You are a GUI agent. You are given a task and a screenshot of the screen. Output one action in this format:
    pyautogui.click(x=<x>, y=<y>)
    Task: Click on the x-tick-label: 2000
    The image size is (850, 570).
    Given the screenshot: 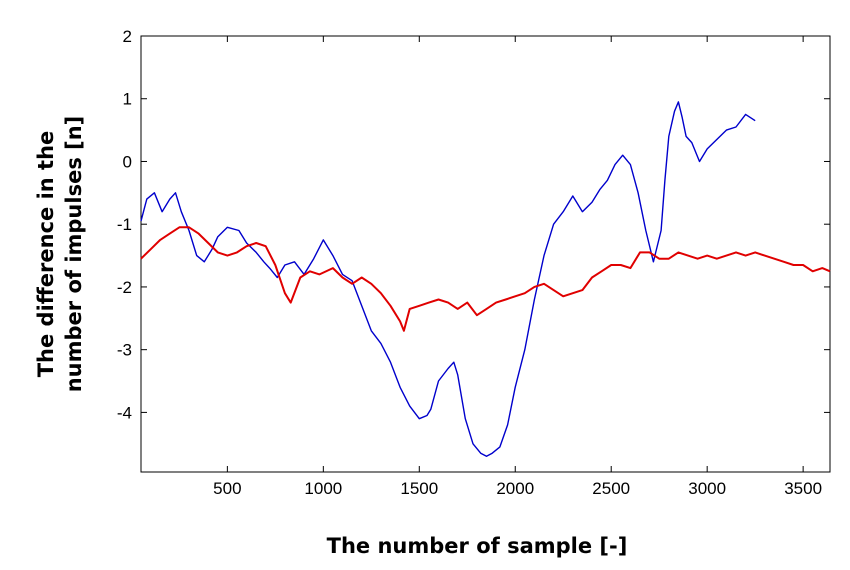 What is the action you would take?
    pyautogui.click(x=515, y=488)
    